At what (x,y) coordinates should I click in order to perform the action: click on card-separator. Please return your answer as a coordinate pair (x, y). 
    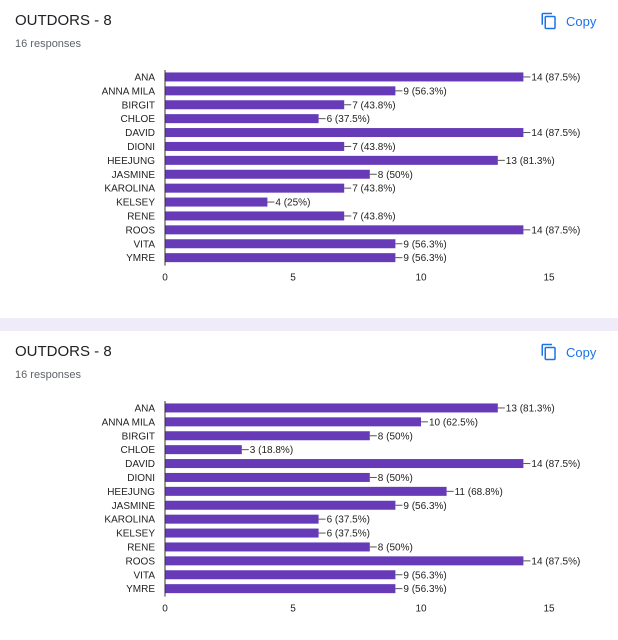
    Looking at the image, I should click on (309, 324).